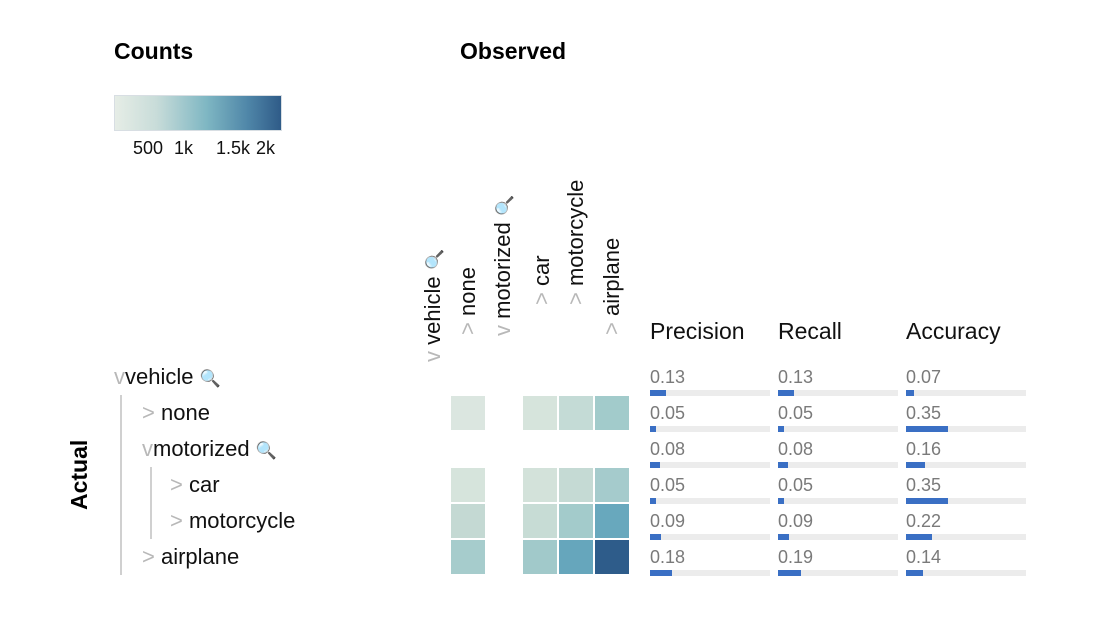 This screenshot has width=1118, height=622. Describe the element at coordinates (185, 412) in the screenshot. I see `row-label: none` at that location.